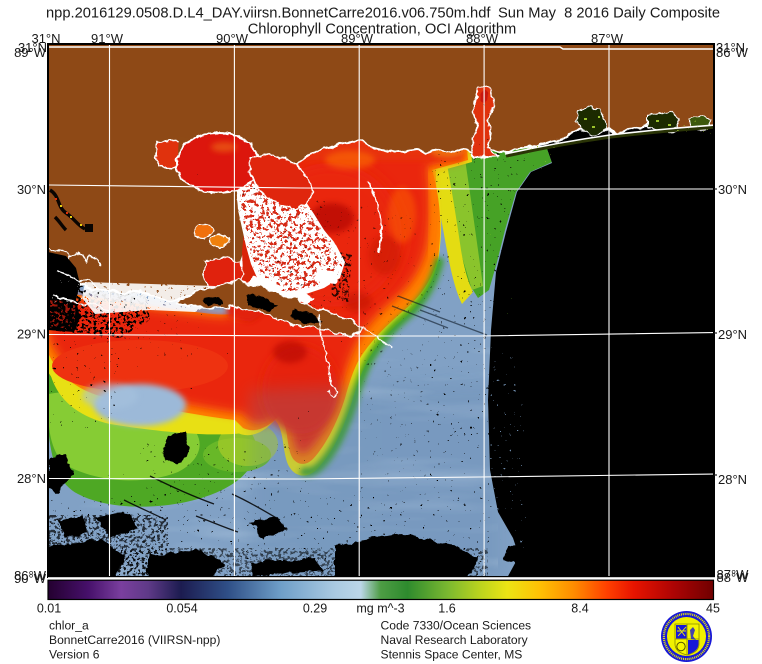 This screenshot has height=664, width=762. Describe the element at coordinates (452, 655) in the screenshot. I see `svg-text: Stennis Space Center, MS` at that location.